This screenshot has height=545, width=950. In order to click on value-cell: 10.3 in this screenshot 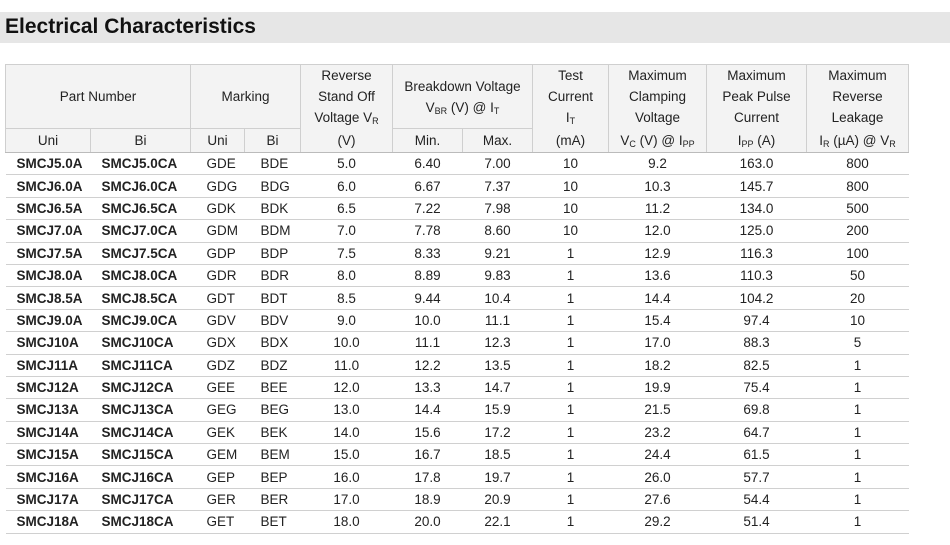, I will do `click(657, 186)`.